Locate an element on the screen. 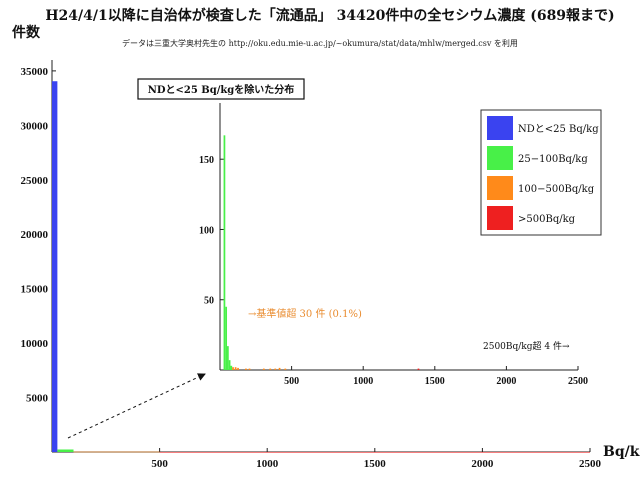  main-x-tick-label: 1000 is located at coordinates (267, 464).